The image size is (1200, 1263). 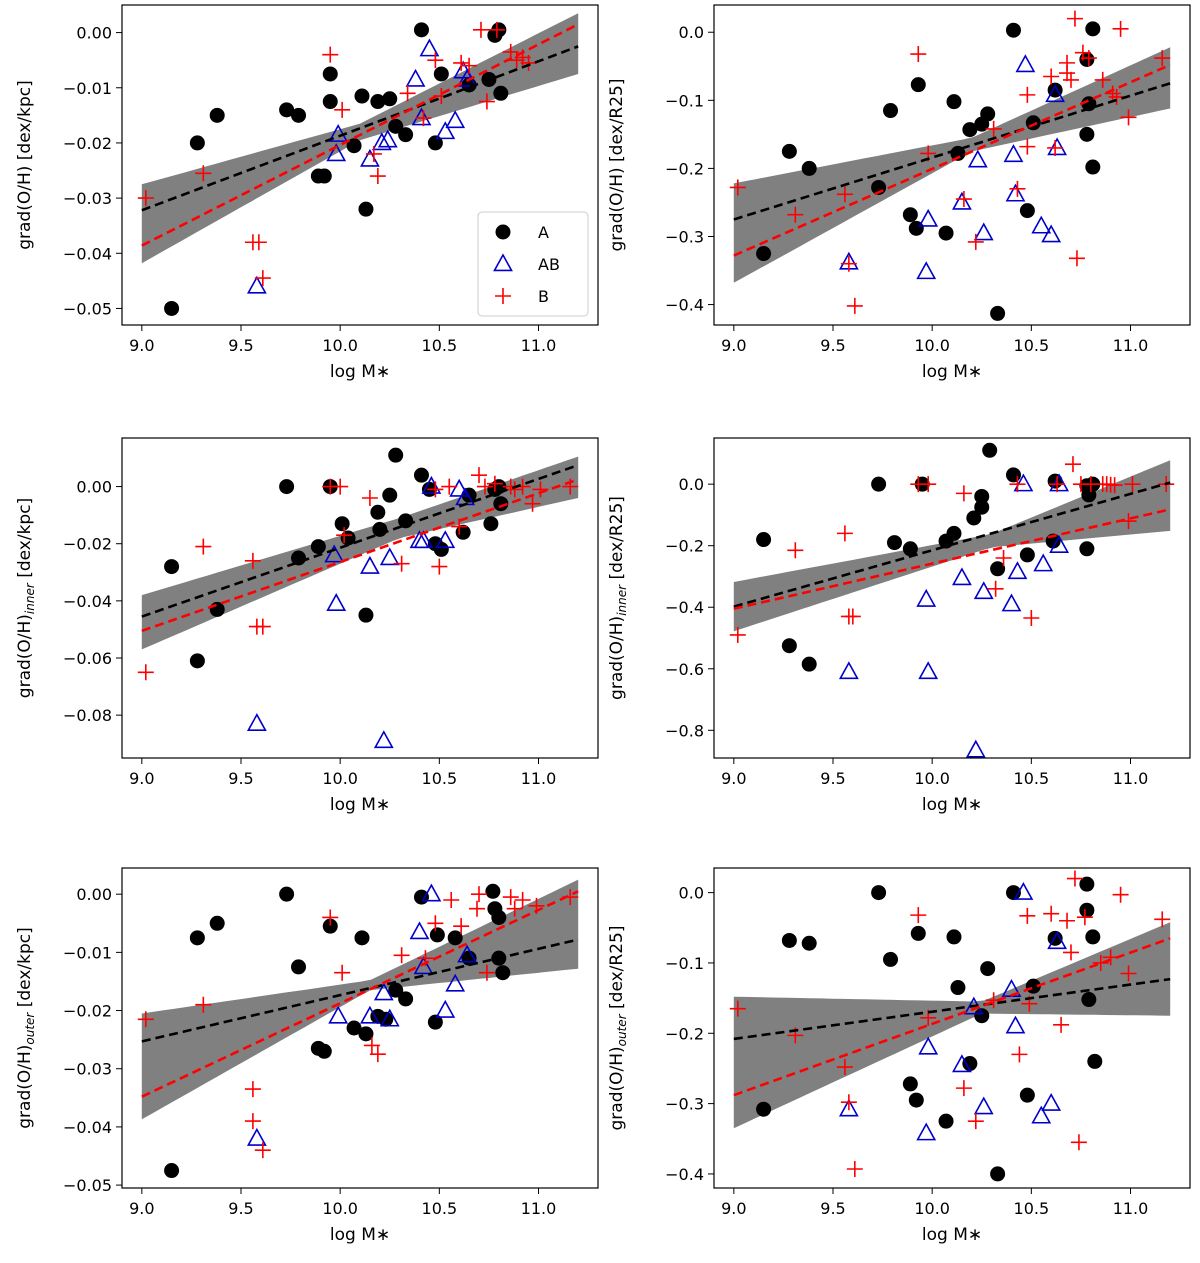 What do you see at coordinates (87, 253) in the screenshot?
I see `y-tick-label: −0.04` at bounding box center [87, 253].